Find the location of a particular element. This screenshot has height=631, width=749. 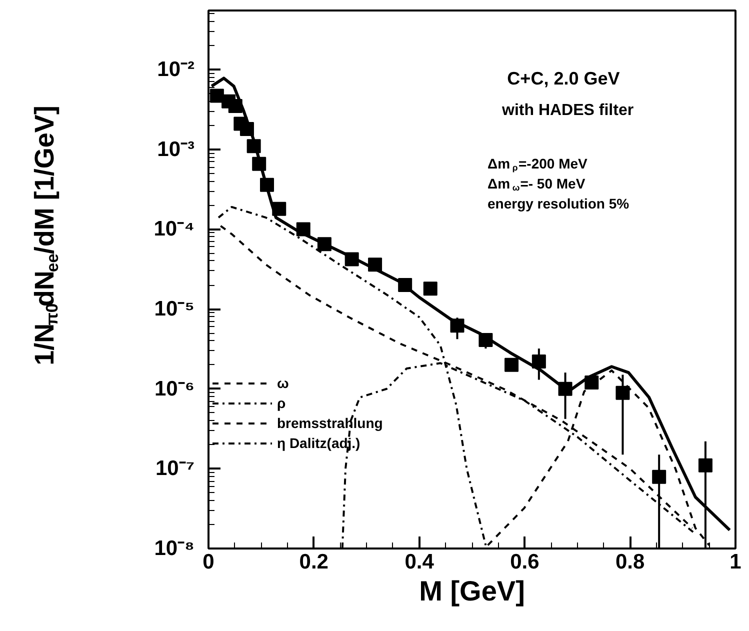

y-tick-label: 10⁻⁵ is located at coordinates (174, 309).